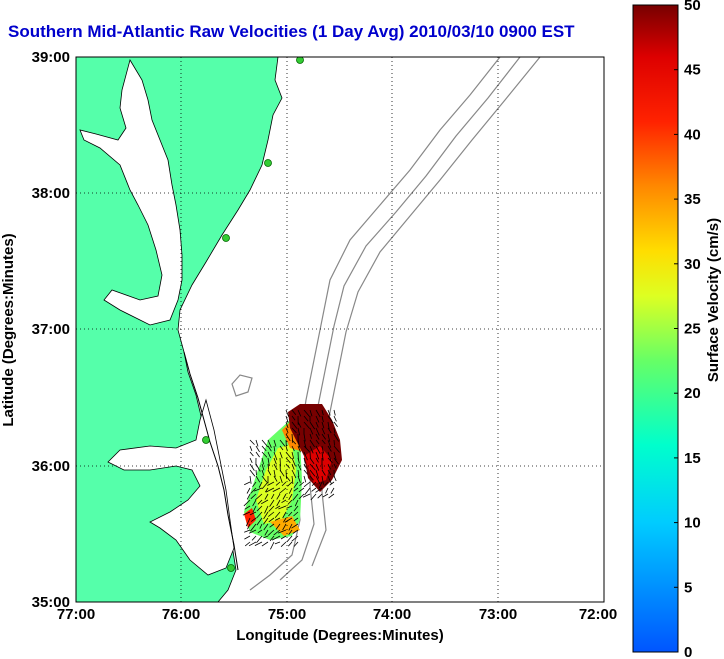 The height and width of the screenshot is (659, 724). Describe the element at coordinates (692, 458) in the screenshot. I see `colorbar-tick-label: 15` at that location.